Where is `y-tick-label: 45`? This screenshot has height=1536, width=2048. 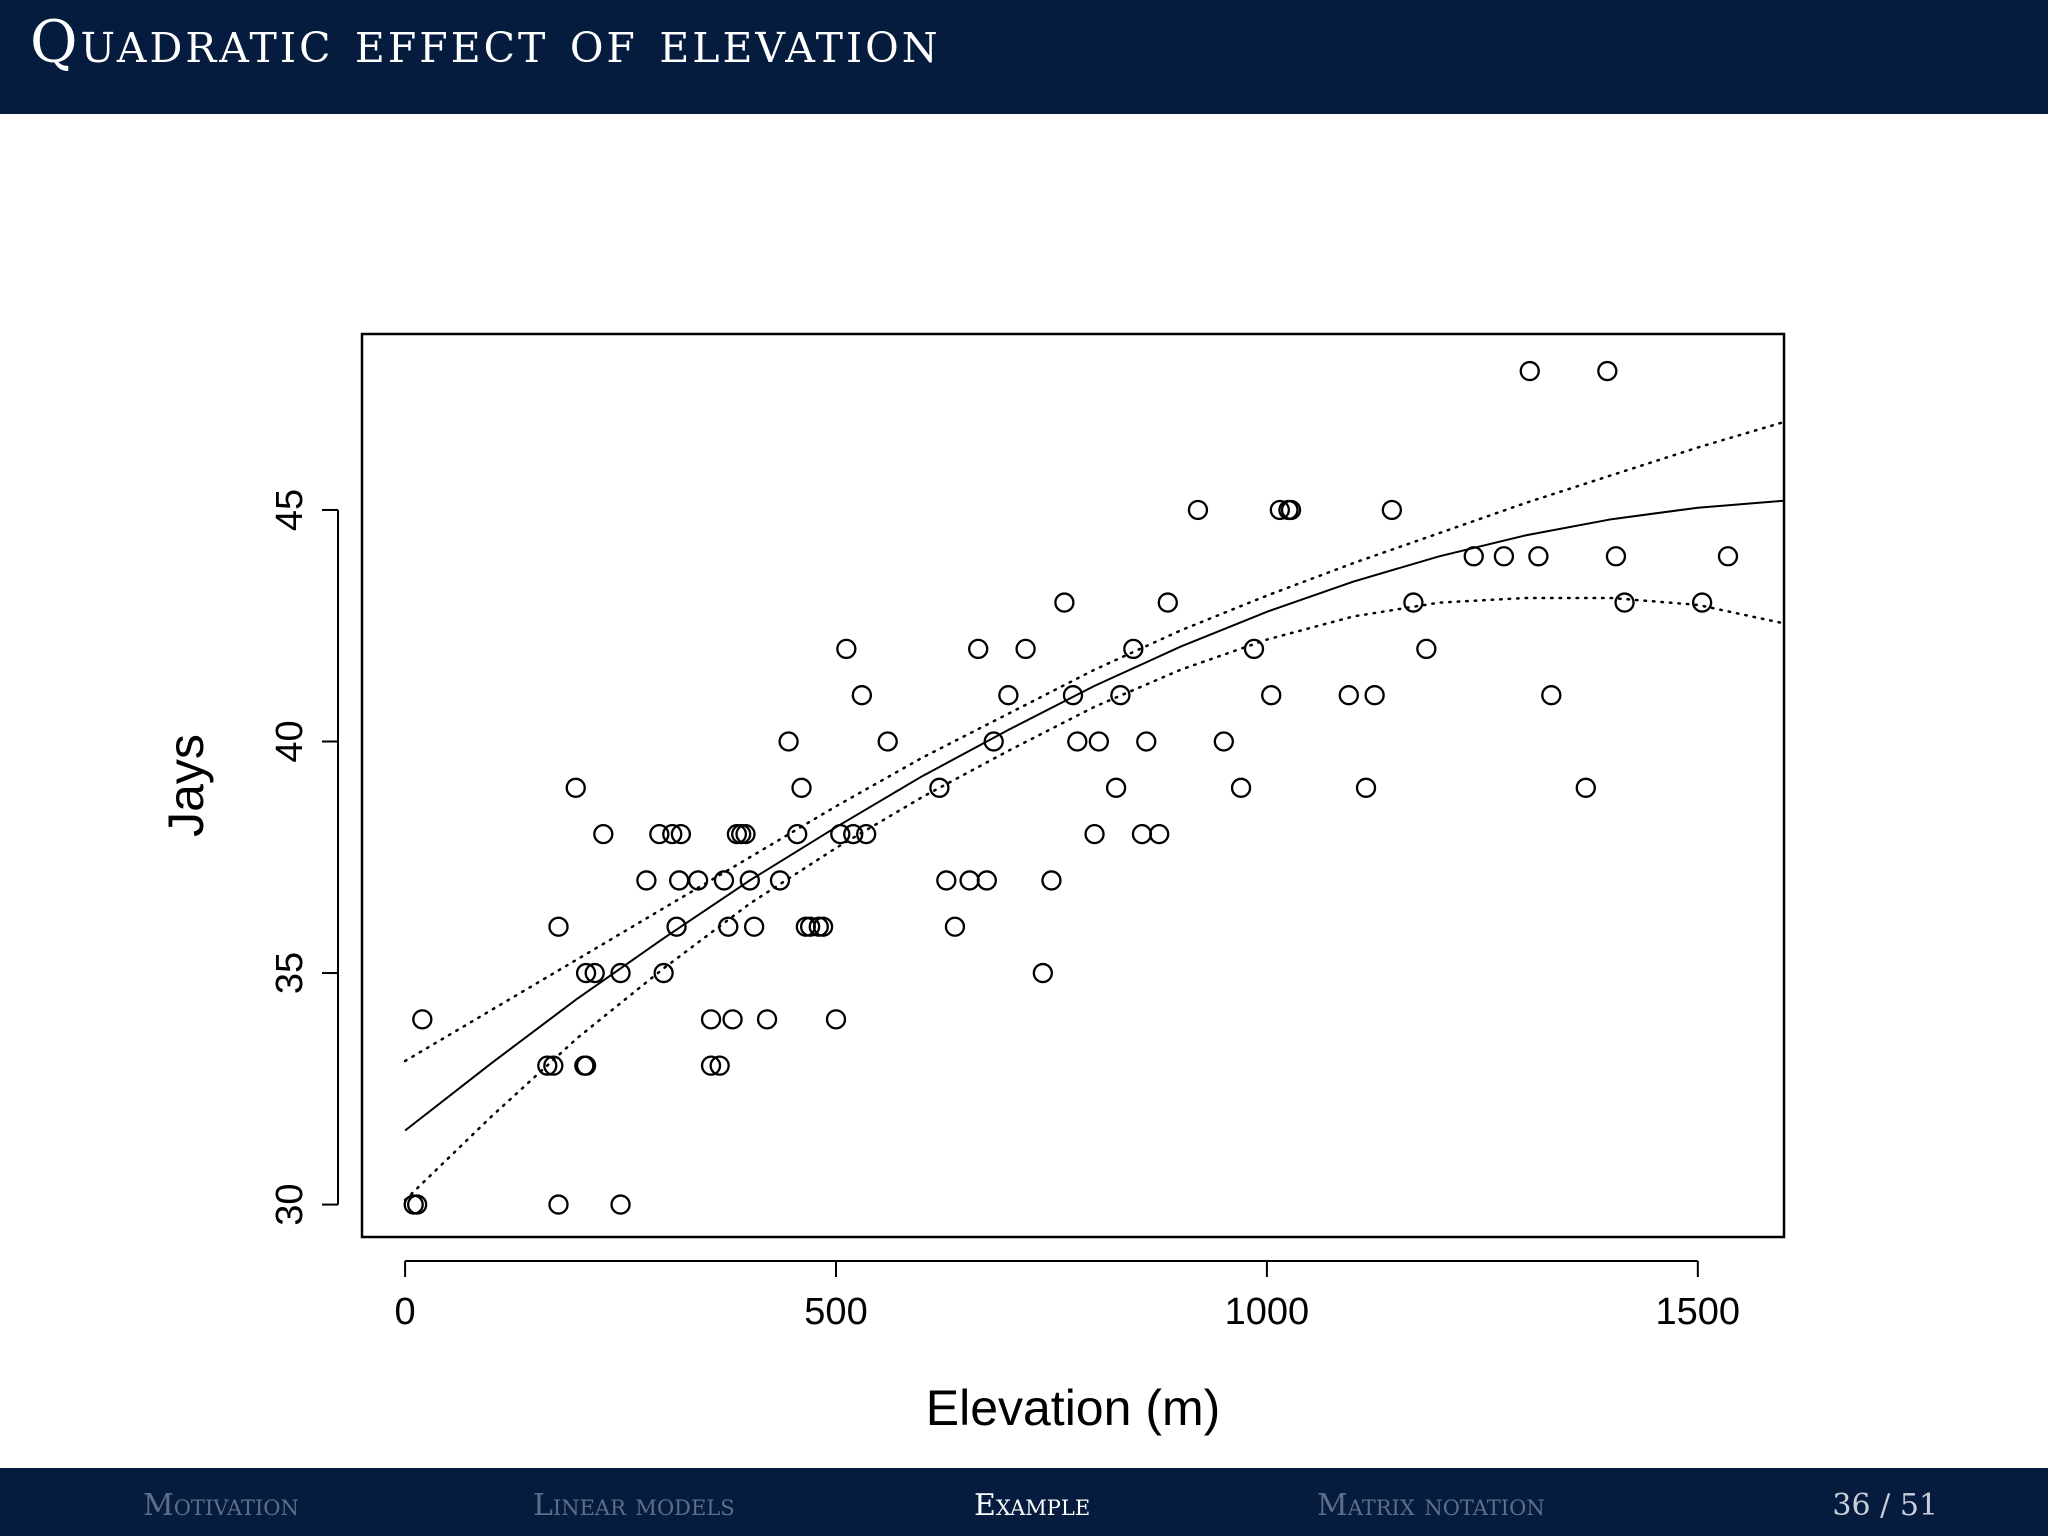
y-tick-label: 45 is located at coordinates (290, 510).